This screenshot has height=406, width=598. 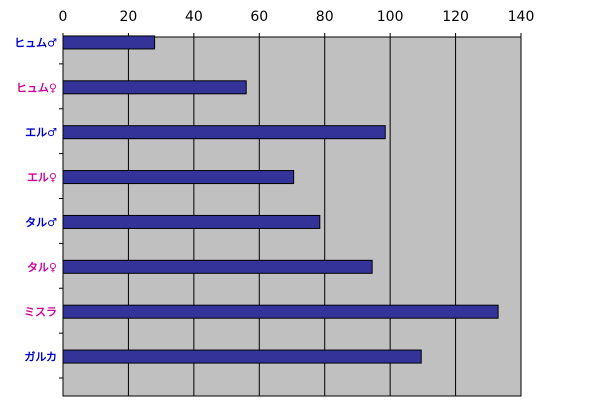 I want to click on category-label: エル♂, so click(x=41, y=132).